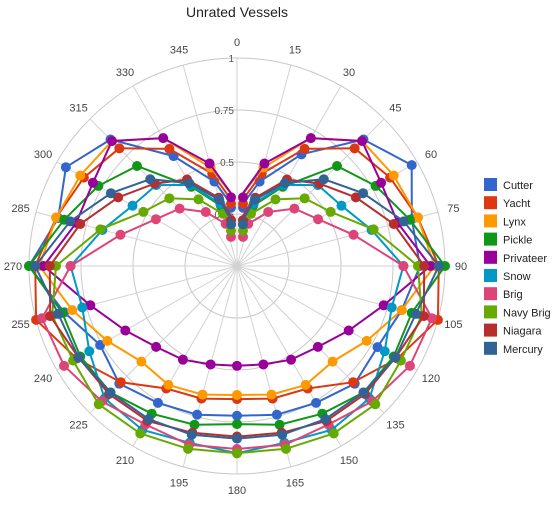 This screenshot has width=560, height=509. Describe the element at coordinates (516, 204) in the screenshot. I see `legend-label: Yacht` at that location.